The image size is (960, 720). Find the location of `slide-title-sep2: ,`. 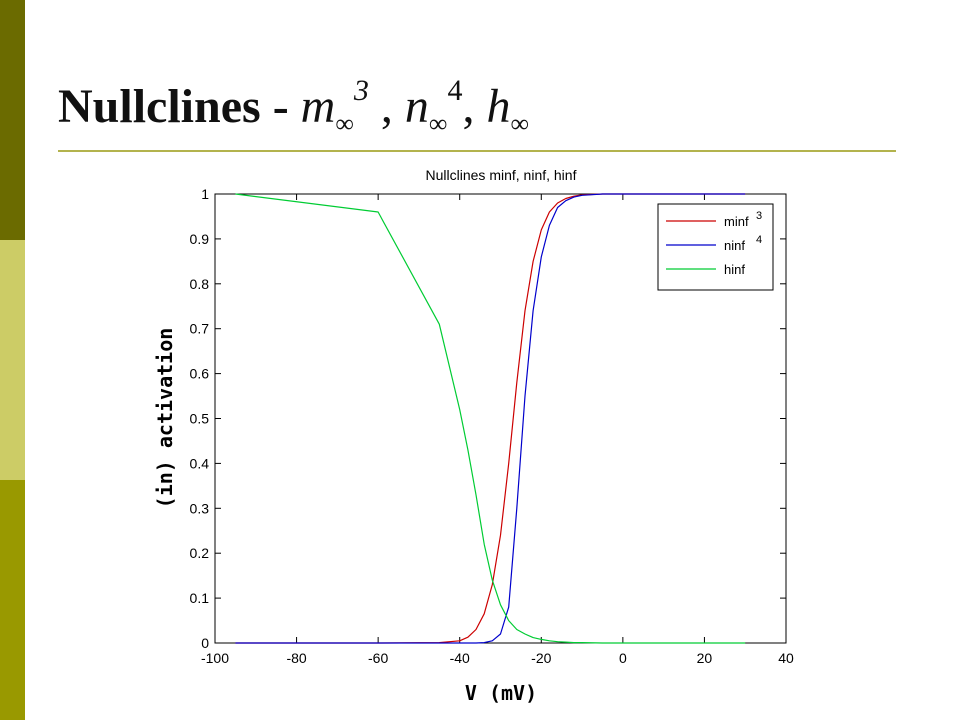

slide-title-sep2: , is located at coordinates (474, 106).